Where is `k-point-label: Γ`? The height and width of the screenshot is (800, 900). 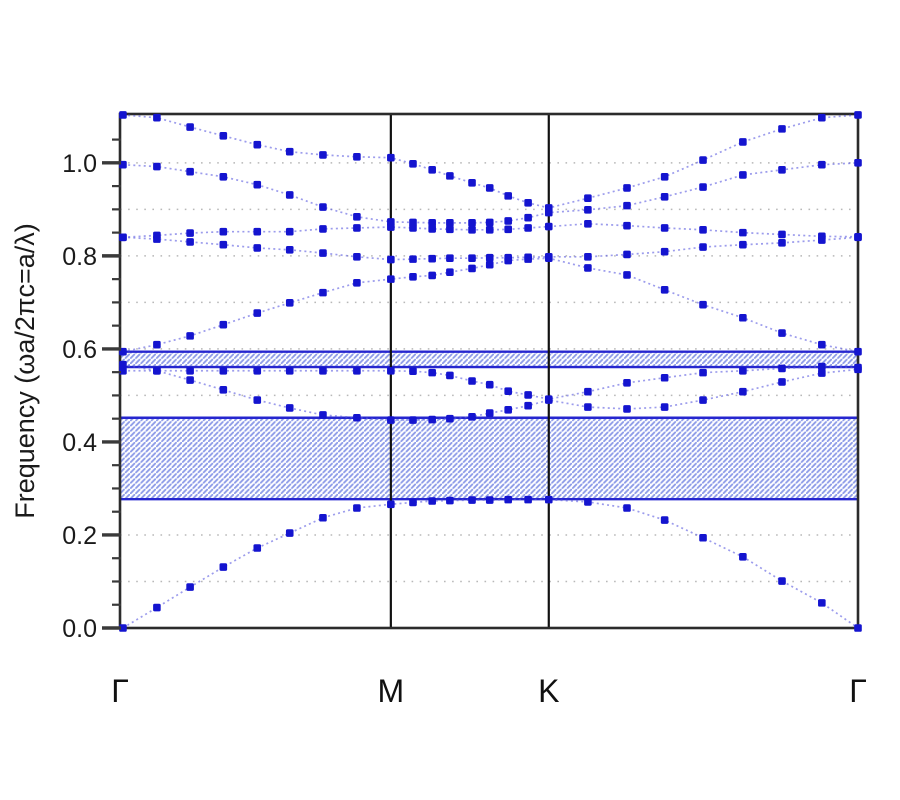
k-point-label: Γ is located at coordinates (858, 691).